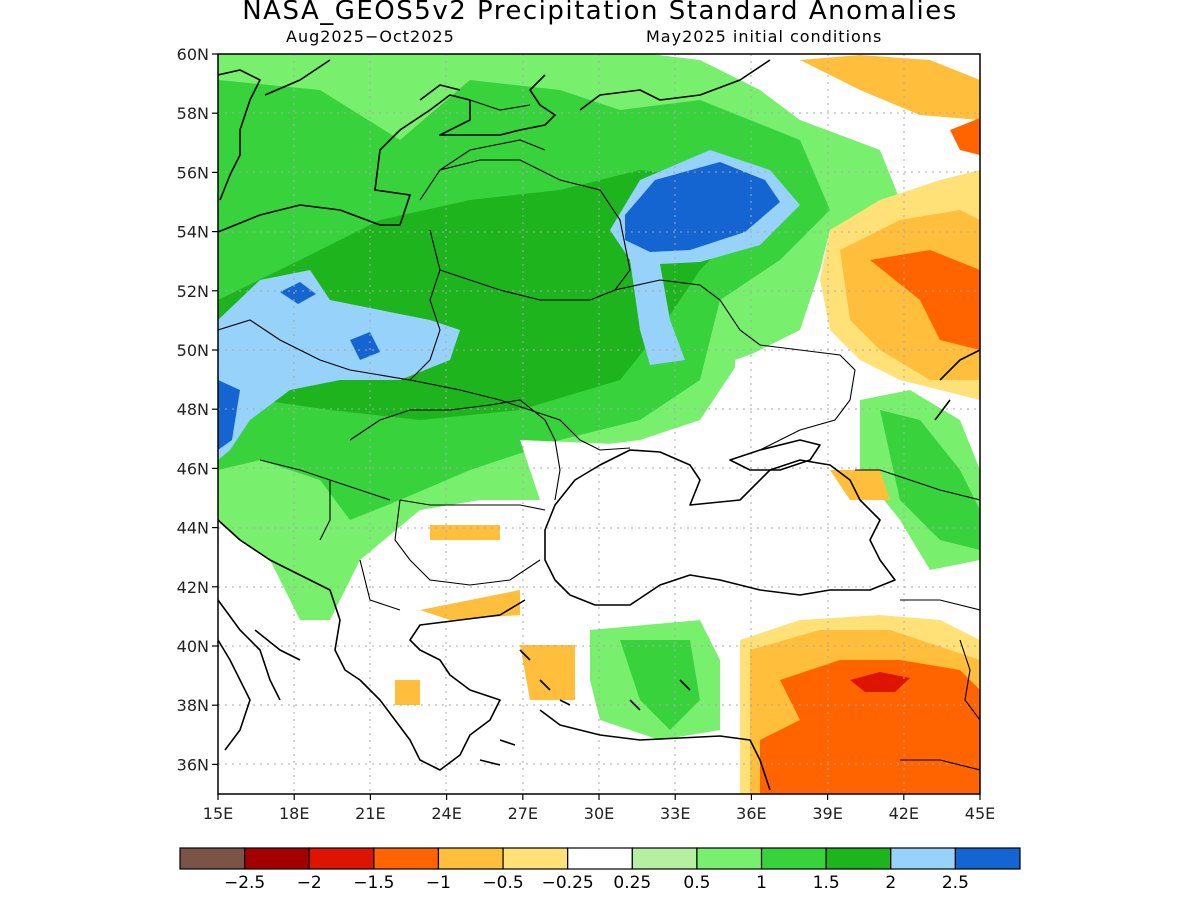  What do you see at coordinates (193, 113) in the screenshot?
I see `lat-tick-label: 58N` at bounding box center [193, 113].